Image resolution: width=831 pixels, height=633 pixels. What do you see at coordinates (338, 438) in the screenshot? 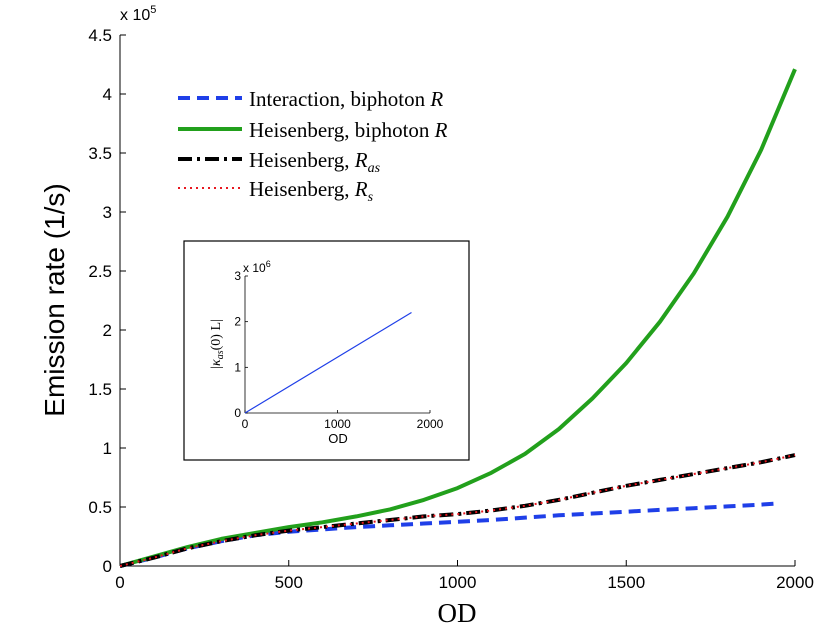
I see `inset-x-axis-label: OD` at bounding box center [338, 438].